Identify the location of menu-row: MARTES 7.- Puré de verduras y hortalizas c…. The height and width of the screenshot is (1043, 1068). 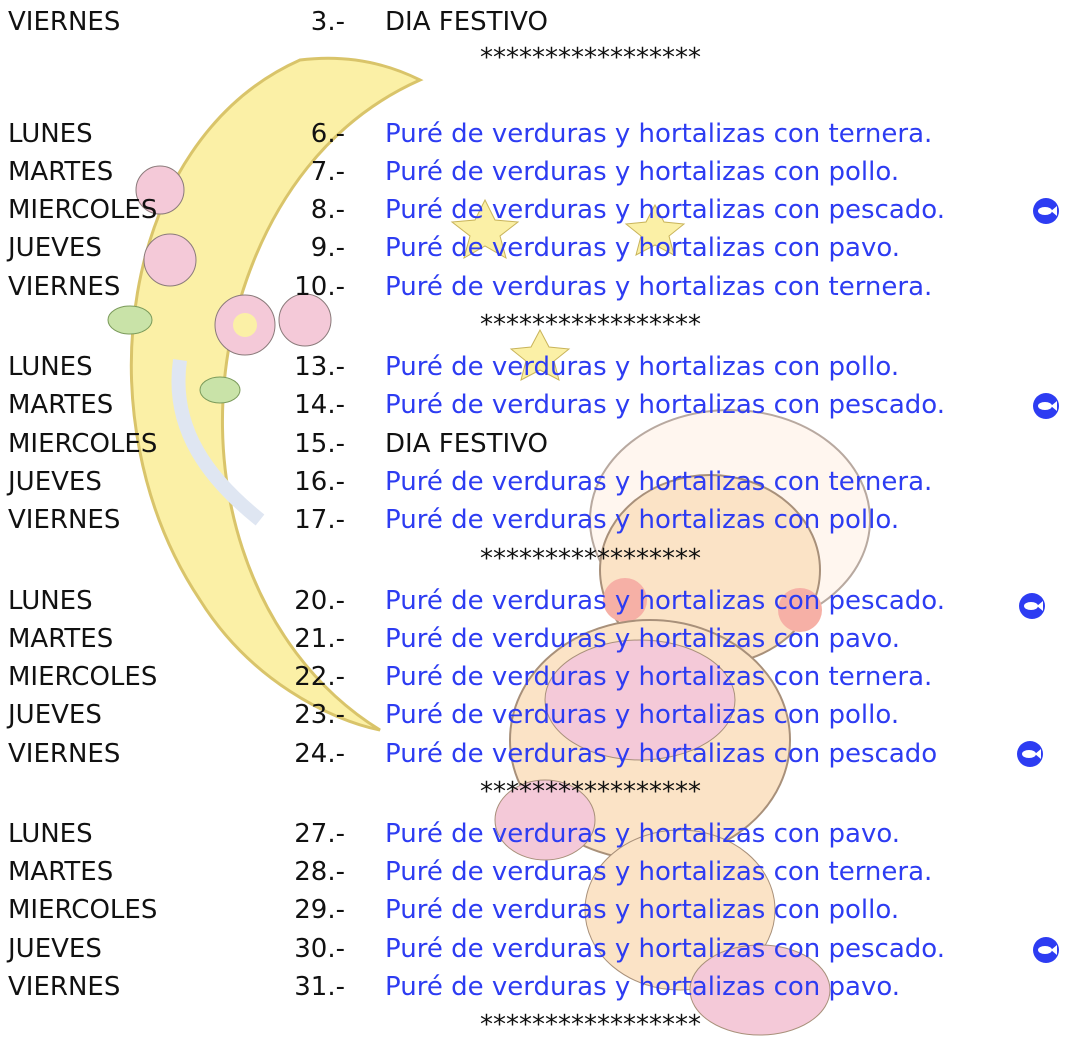
(534, 172).